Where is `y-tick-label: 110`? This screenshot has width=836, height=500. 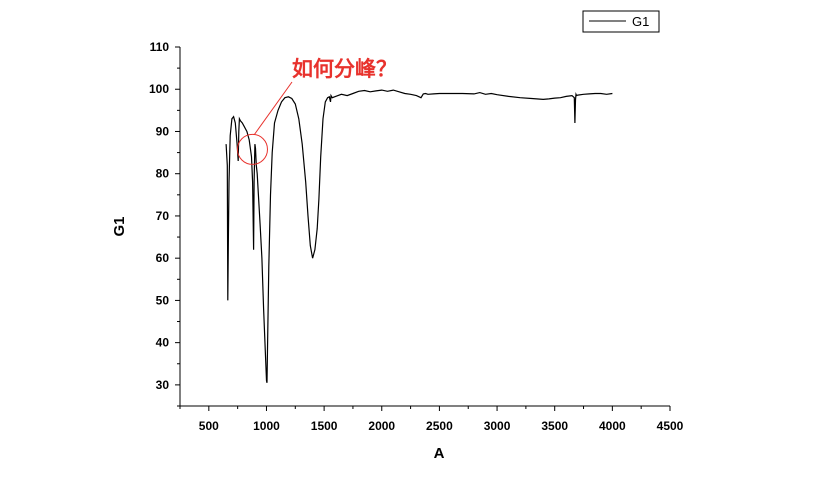
y-tick-label: 110 is located at coordinates (160, 47).